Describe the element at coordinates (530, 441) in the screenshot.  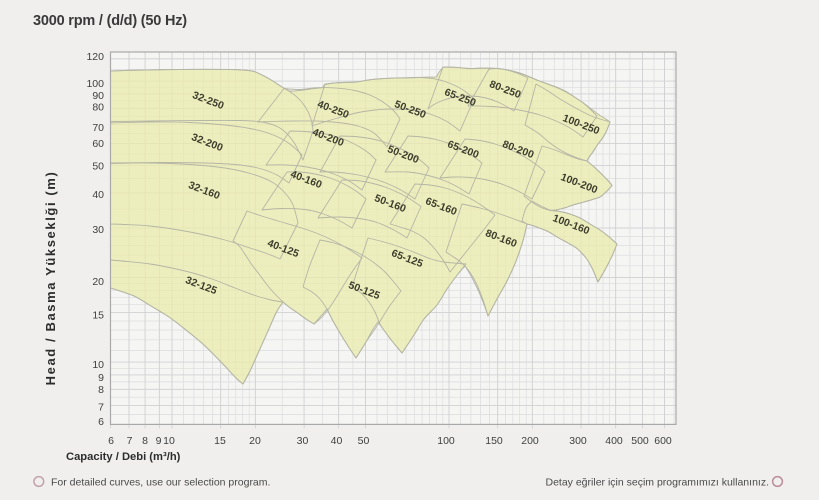
I see `svg-text: 200` at that location.